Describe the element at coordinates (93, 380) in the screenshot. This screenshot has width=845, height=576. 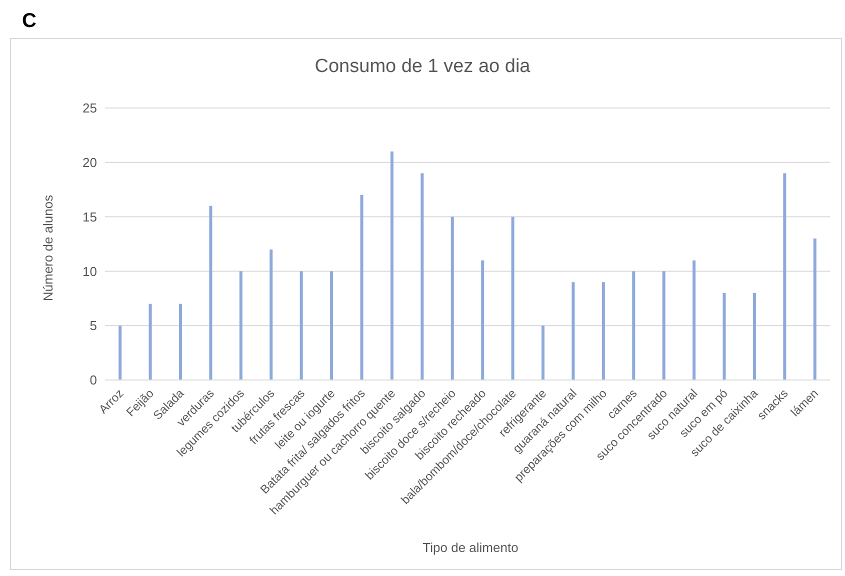
I see `y-tick-label: 0` at that location.